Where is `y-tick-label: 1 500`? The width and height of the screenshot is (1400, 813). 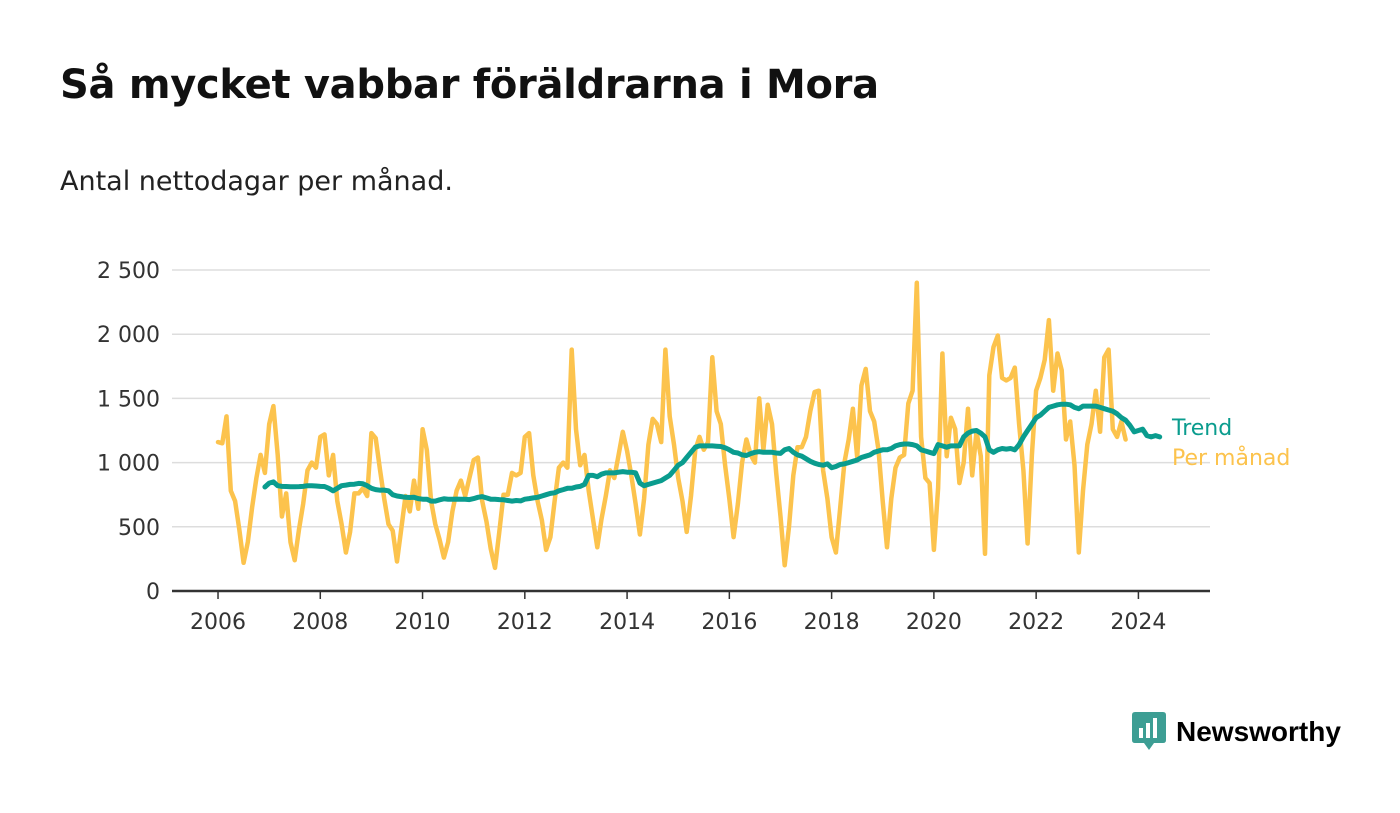
y-tick-label: 1 500 is located at coordinates (128, 399).